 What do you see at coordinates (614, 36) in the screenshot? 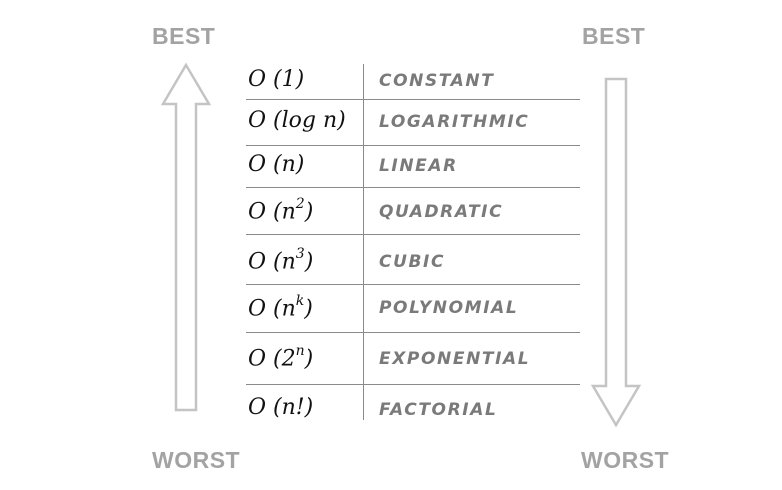
I see `best-label-right: BEST` at bounding box center [614, 36].